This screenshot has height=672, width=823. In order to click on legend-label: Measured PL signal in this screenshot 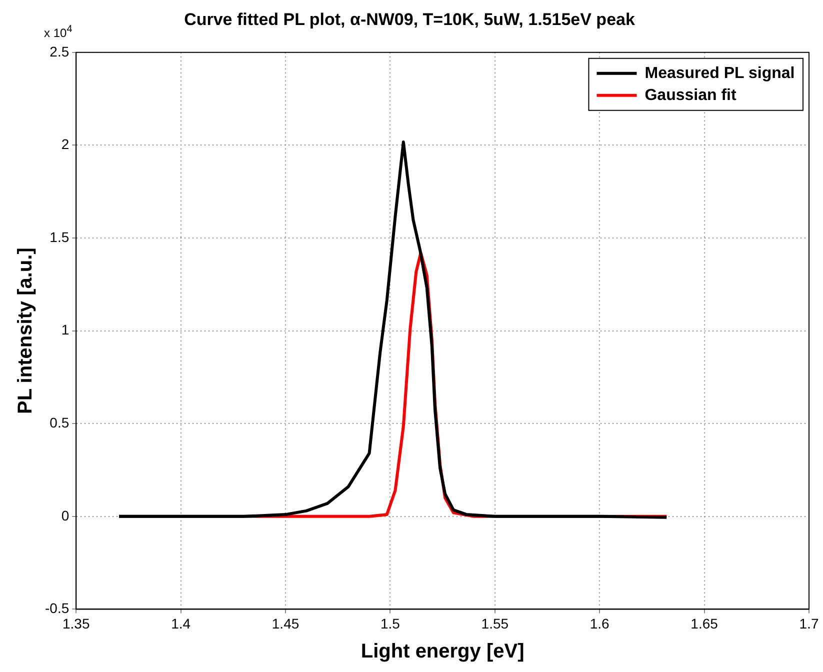, I will do `click(719, 73)`.